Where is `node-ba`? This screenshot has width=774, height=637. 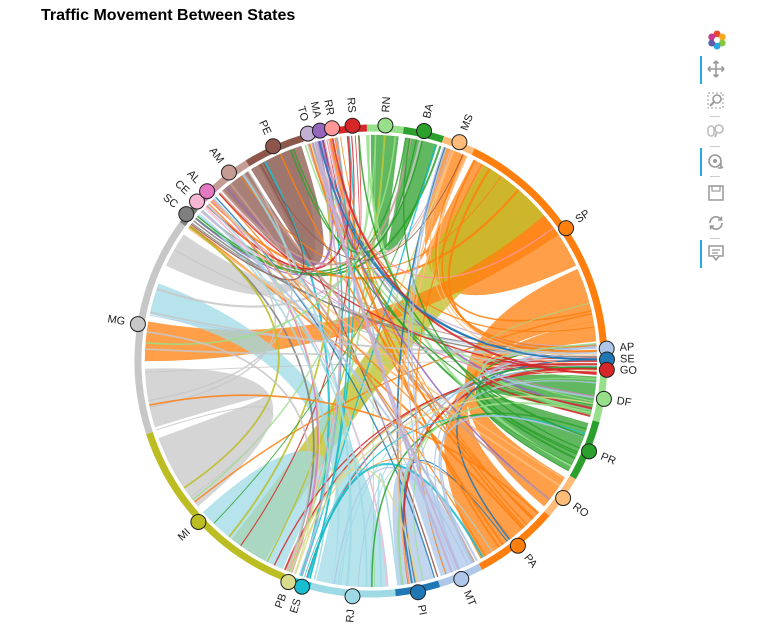
node-ba is located at coordinates (424, 131).